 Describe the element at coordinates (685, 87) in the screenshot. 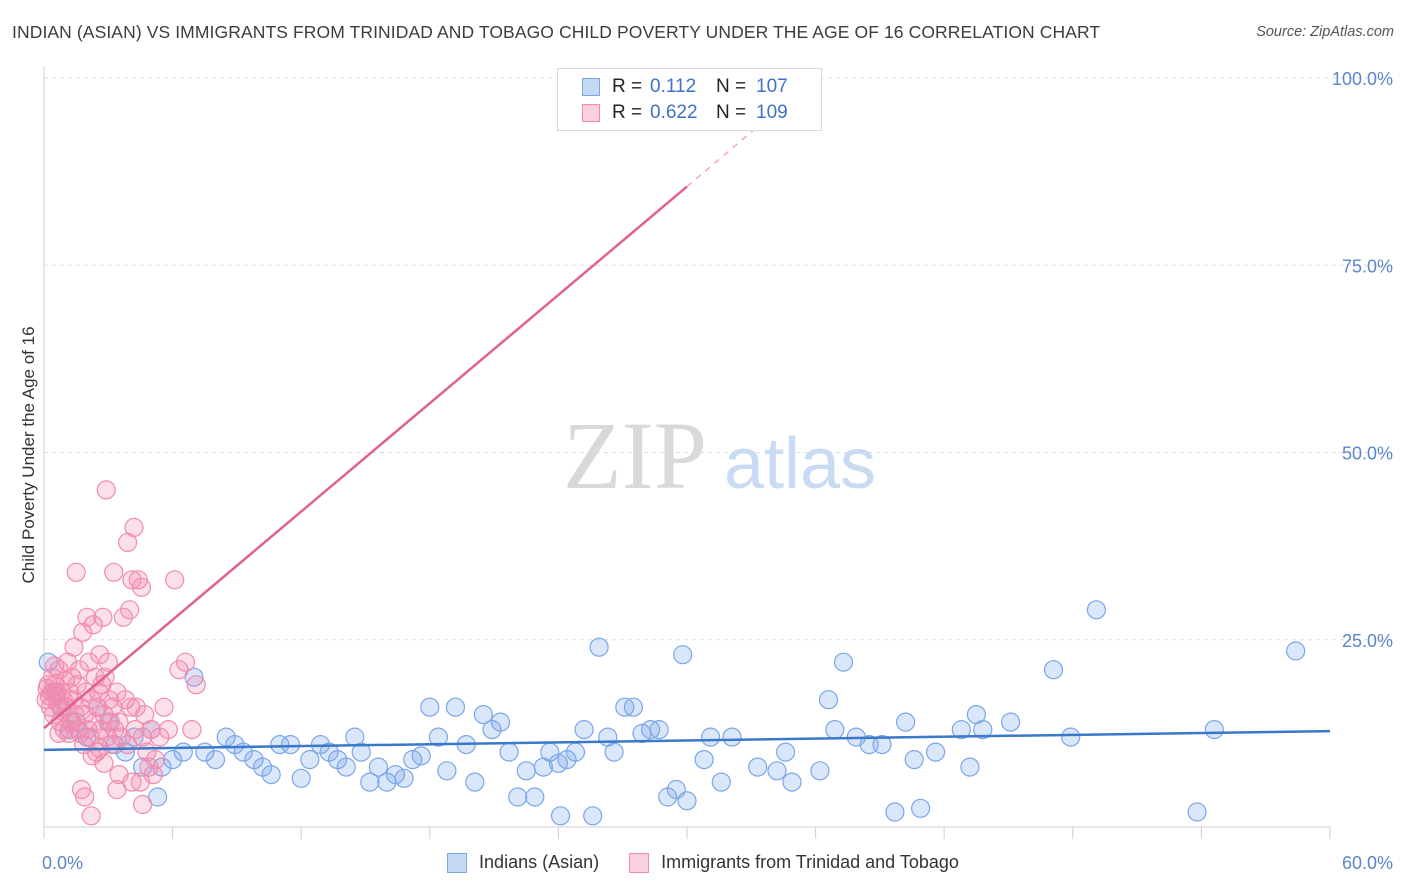

I see `legend-row-indians: R = 0.112 N = 107` at that location.